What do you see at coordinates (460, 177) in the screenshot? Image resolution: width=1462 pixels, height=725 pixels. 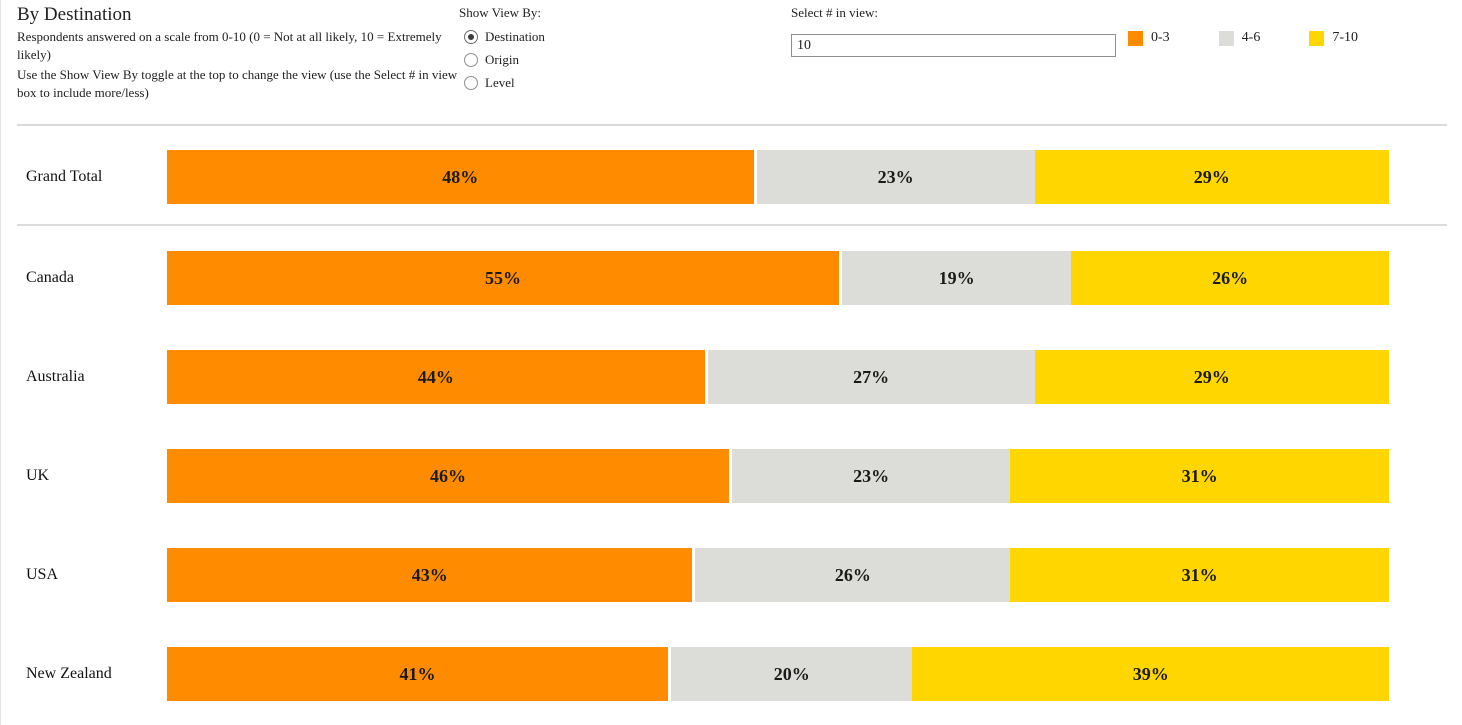 I see `bar-segment-0-3: 48%` at bounding box center [460, 177].